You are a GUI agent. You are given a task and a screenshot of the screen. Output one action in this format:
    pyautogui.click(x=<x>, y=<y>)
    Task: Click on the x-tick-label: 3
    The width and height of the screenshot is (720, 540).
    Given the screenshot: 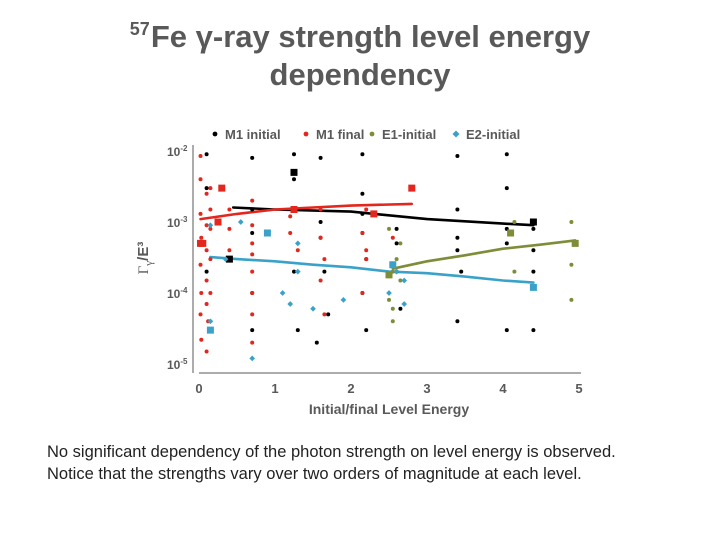 What is the action you would take?
    pyautogui.click(x=426, y=388)
    